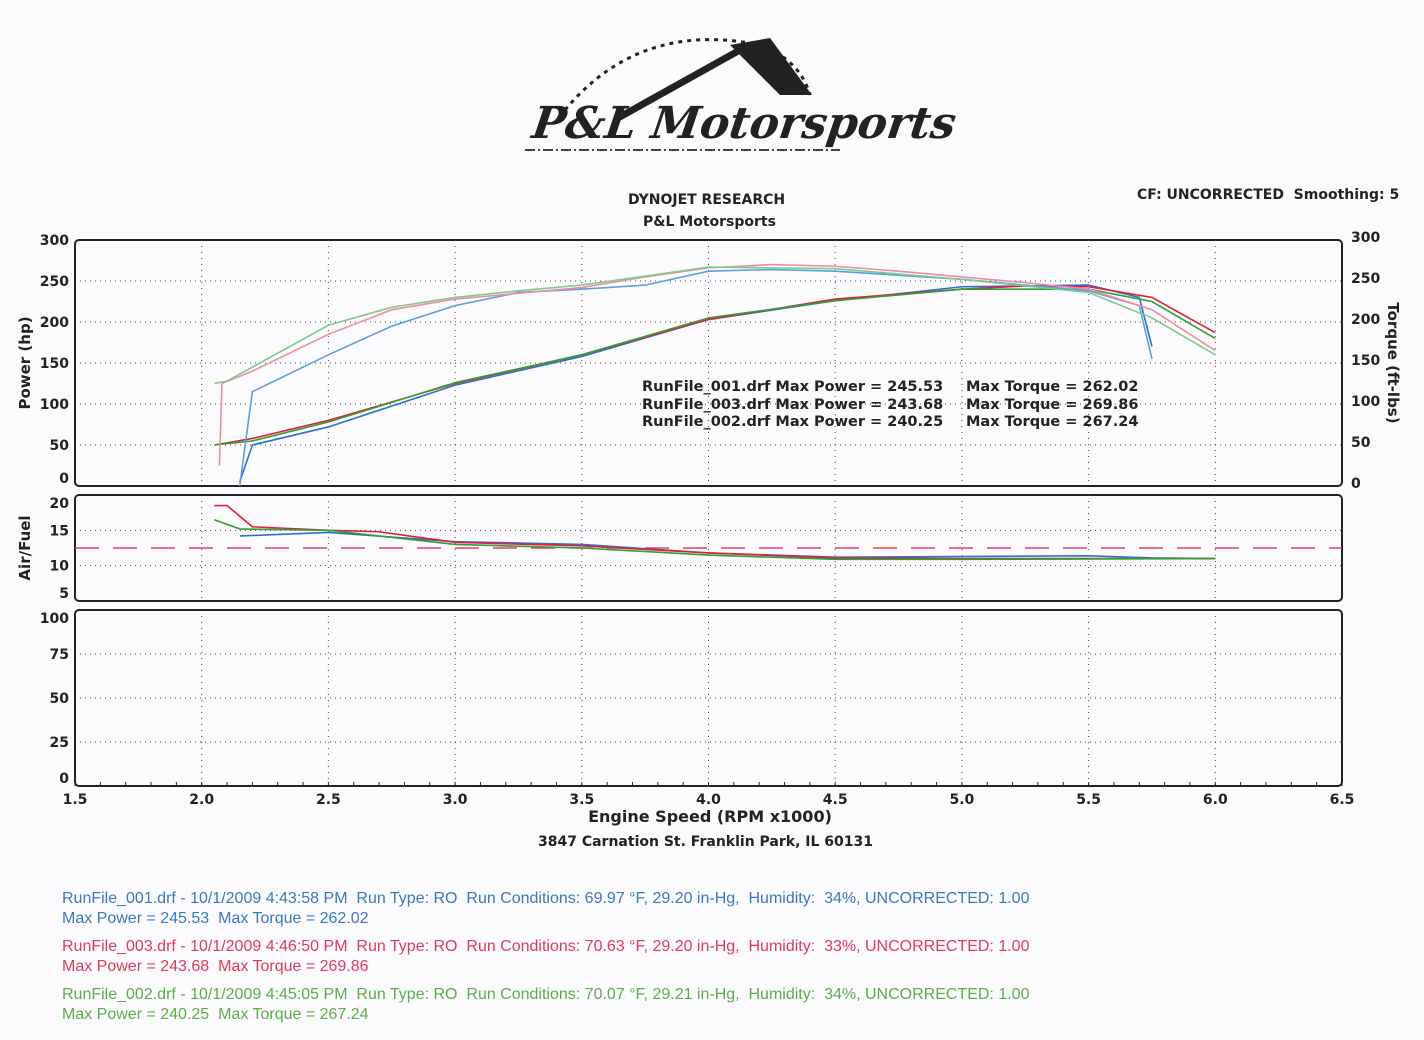 The image size is (1424, 1040). I want to click on y-tick-label: 200, so click(54, 323).